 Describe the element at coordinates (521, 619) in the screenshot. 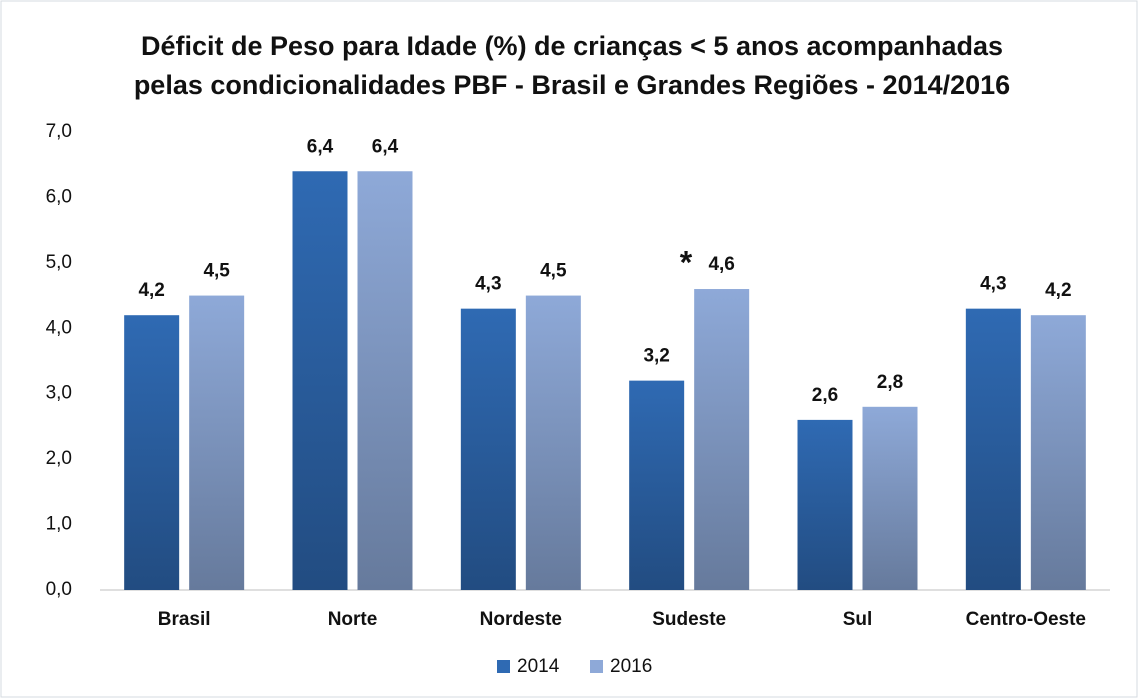

I see `x-tick-label: Nordeste` at that location.